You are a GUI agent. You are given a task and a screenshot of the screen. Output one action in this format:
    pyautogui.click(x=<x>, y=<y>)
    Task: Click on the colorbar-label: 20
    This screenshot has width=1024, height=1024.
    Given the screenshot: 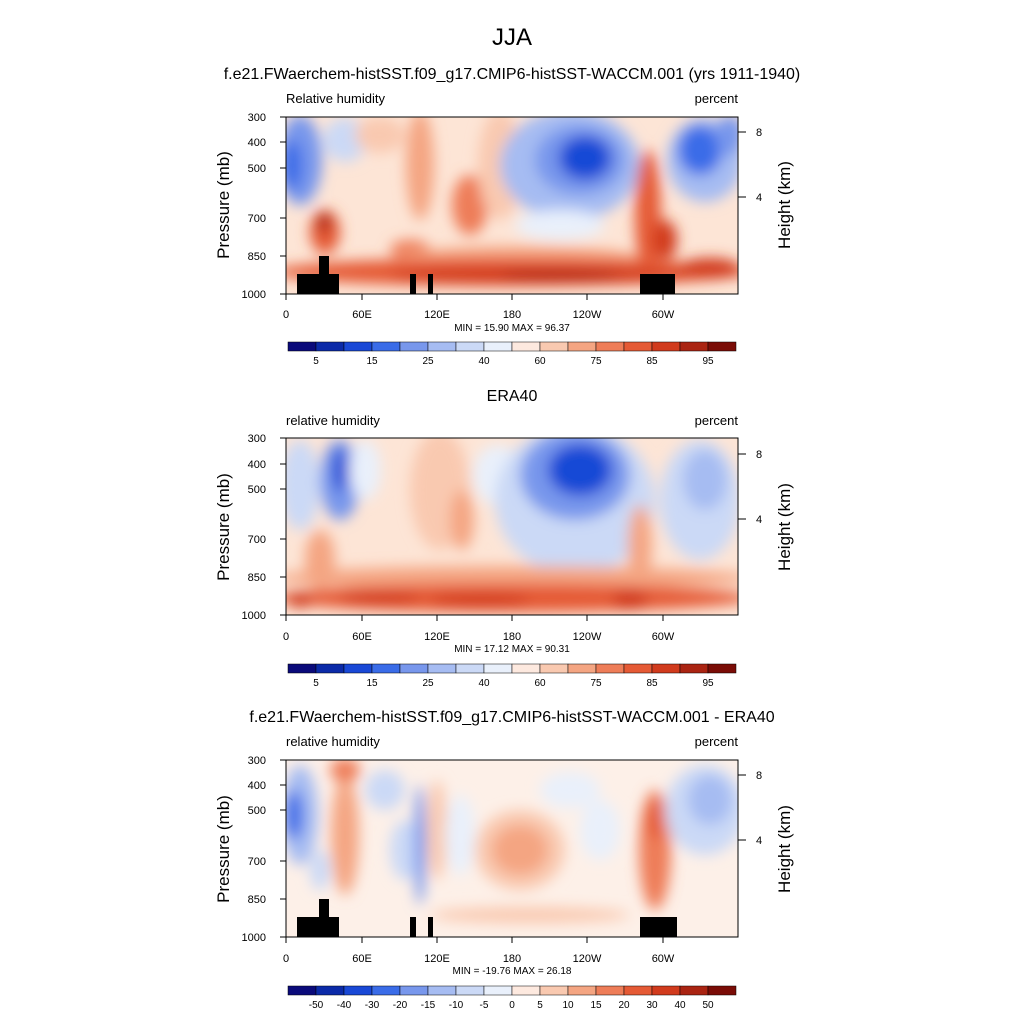 What is the action you would take?
    pyautogui.click(x=624, y=1005)
    